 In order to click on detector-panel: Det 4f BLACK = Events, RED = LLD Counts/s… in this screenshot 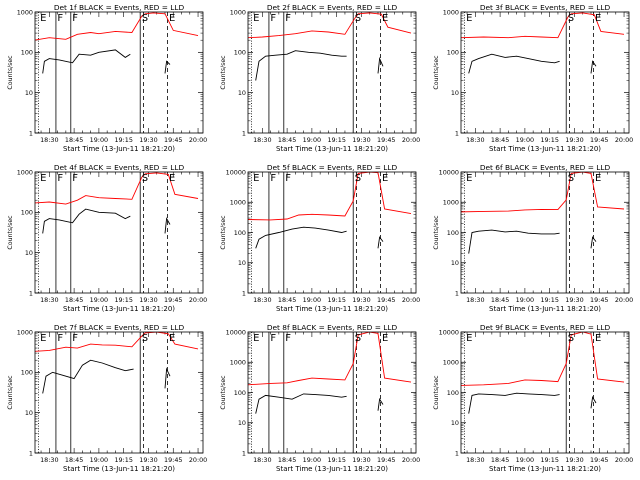, I will do `click(107, 238)`.